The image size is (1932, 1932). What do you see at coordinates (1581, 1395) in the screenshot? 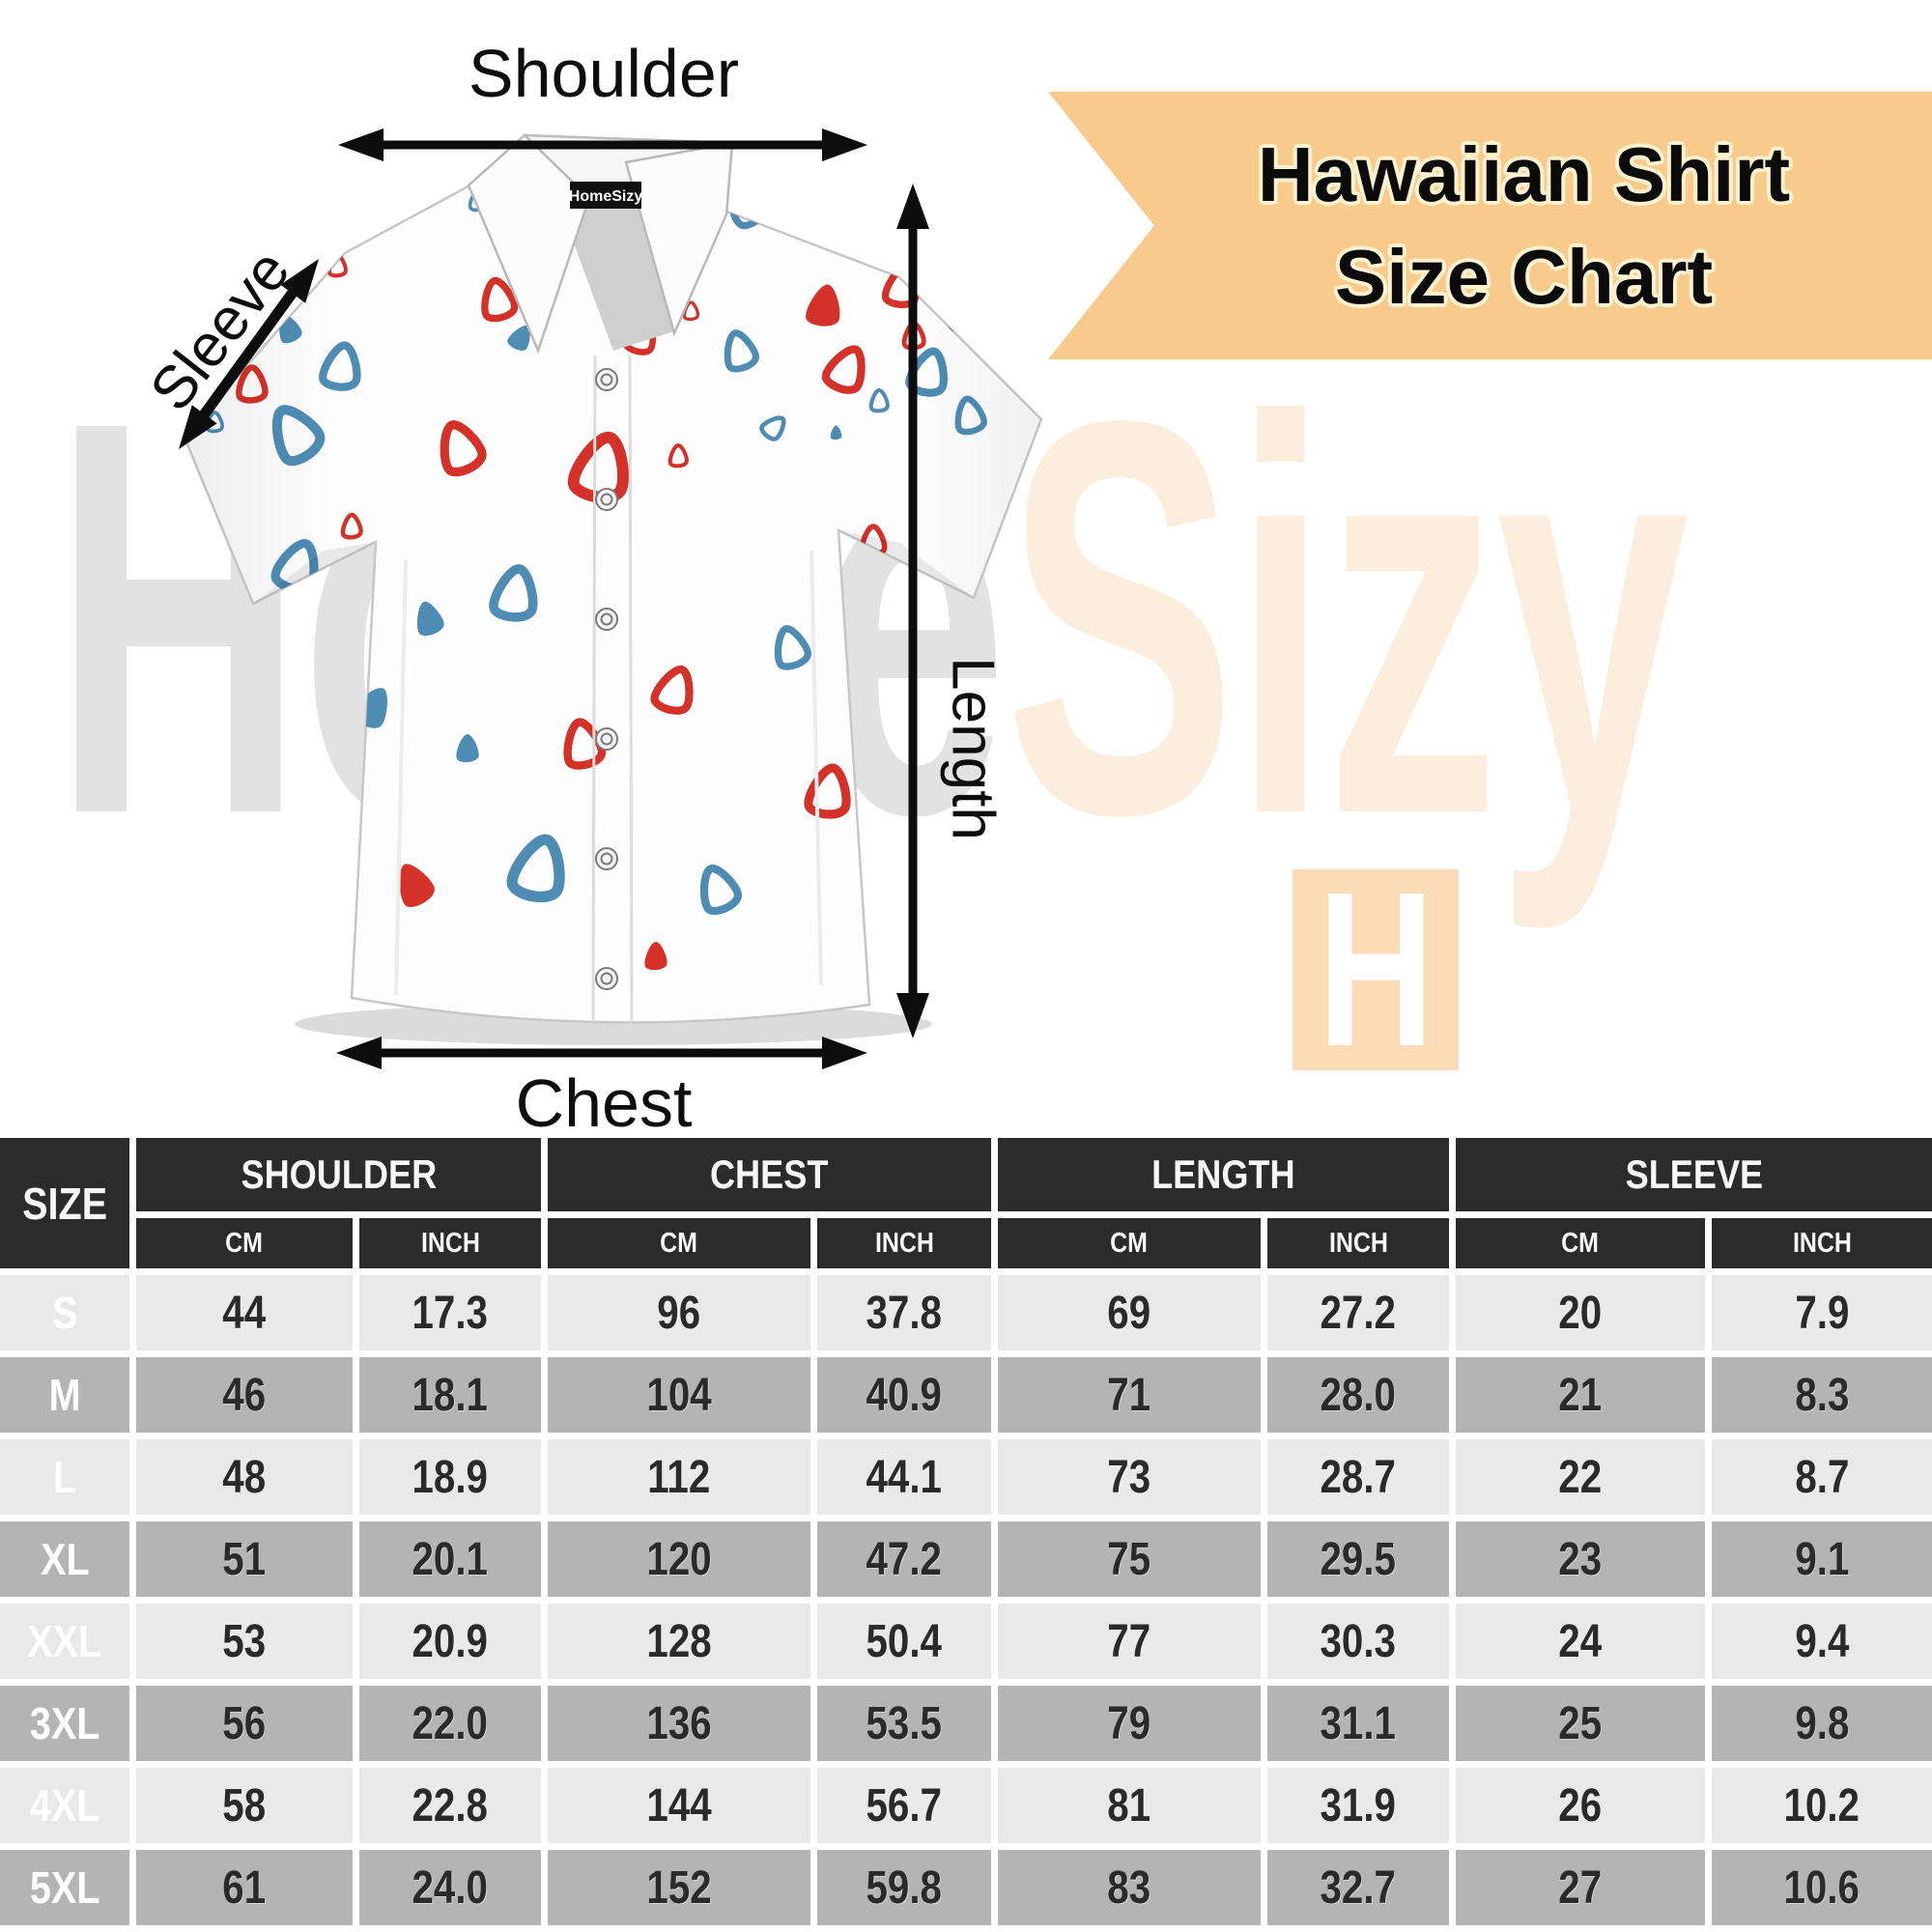
I see `value-cell-sleeve_cm: 21` at bounding box center [1581, 1395].